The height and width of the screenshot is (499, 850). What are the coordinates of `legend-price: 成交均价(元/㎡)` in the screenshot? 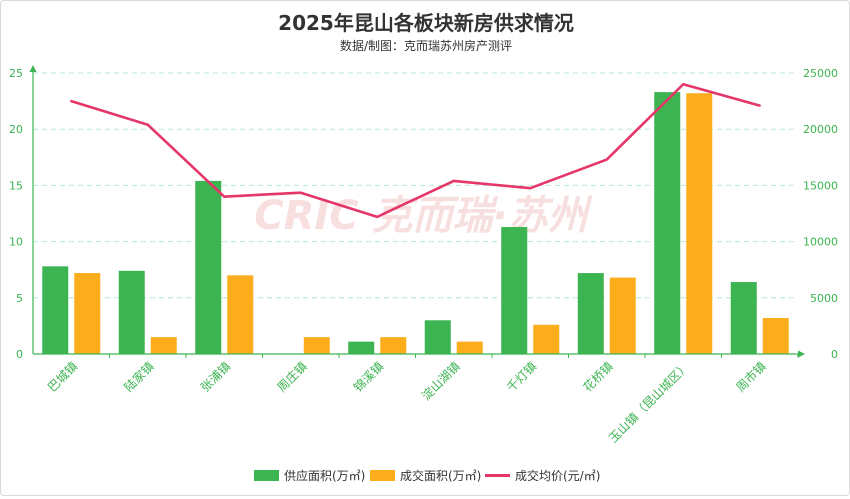 It's located at (542, 475).